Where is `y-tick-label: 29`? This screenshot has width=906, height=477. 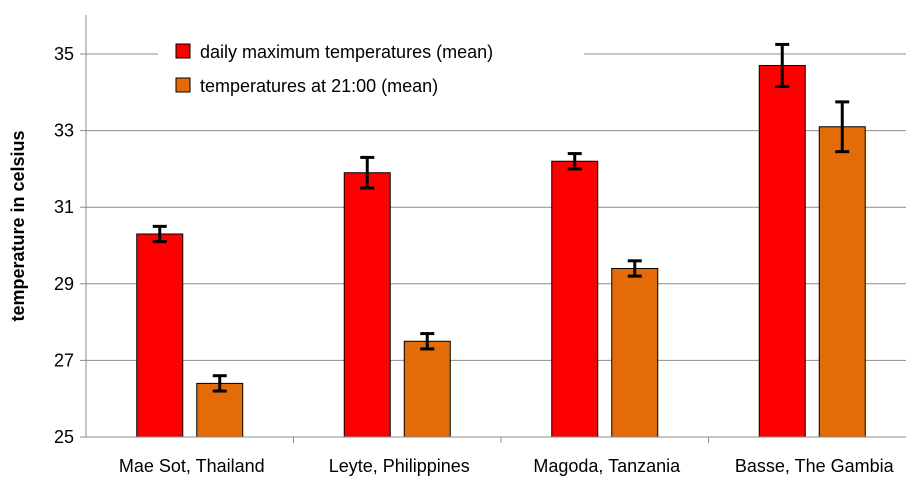
y-tick-label: 29 is located at coordinates (64, 284).